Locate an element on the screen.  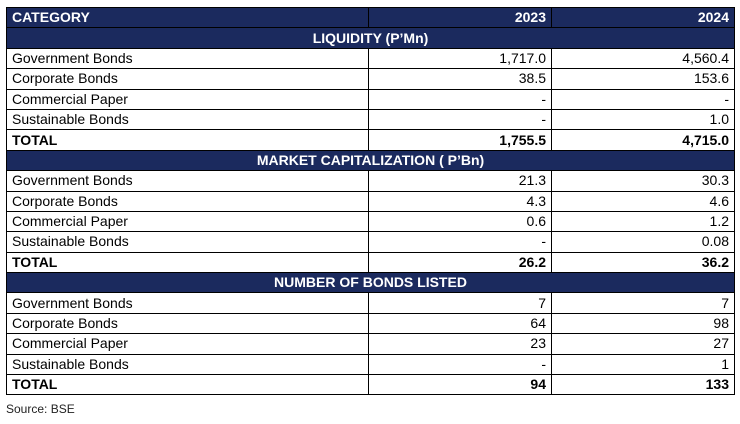
value-2024: - is located at coordinates (643, 99).